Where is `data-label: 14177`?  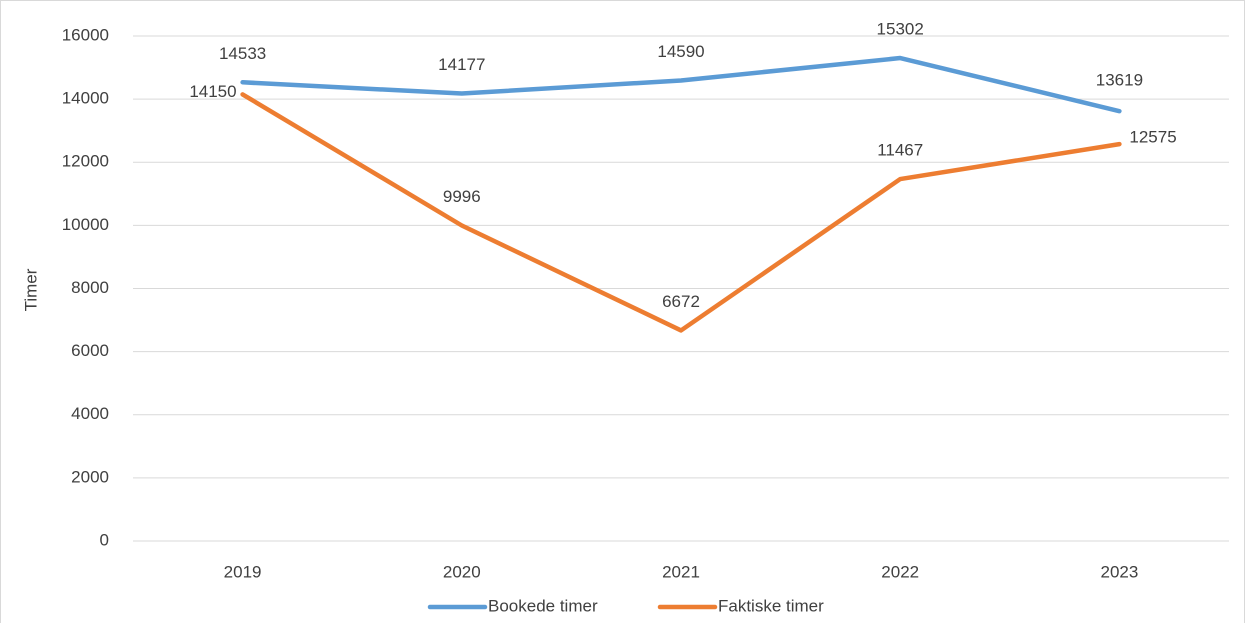
data-label: 14177 is located at coordinates (461, 64).